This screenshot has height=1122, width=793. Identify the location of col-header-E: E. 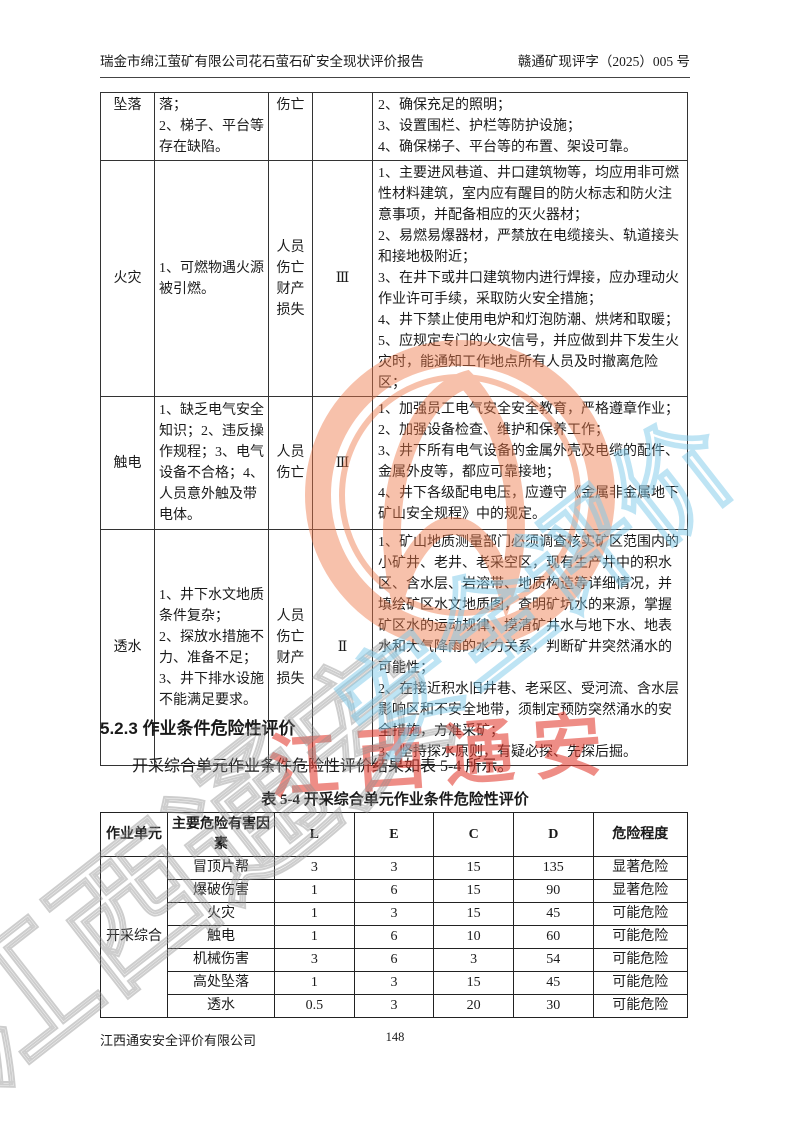
(394, 834).